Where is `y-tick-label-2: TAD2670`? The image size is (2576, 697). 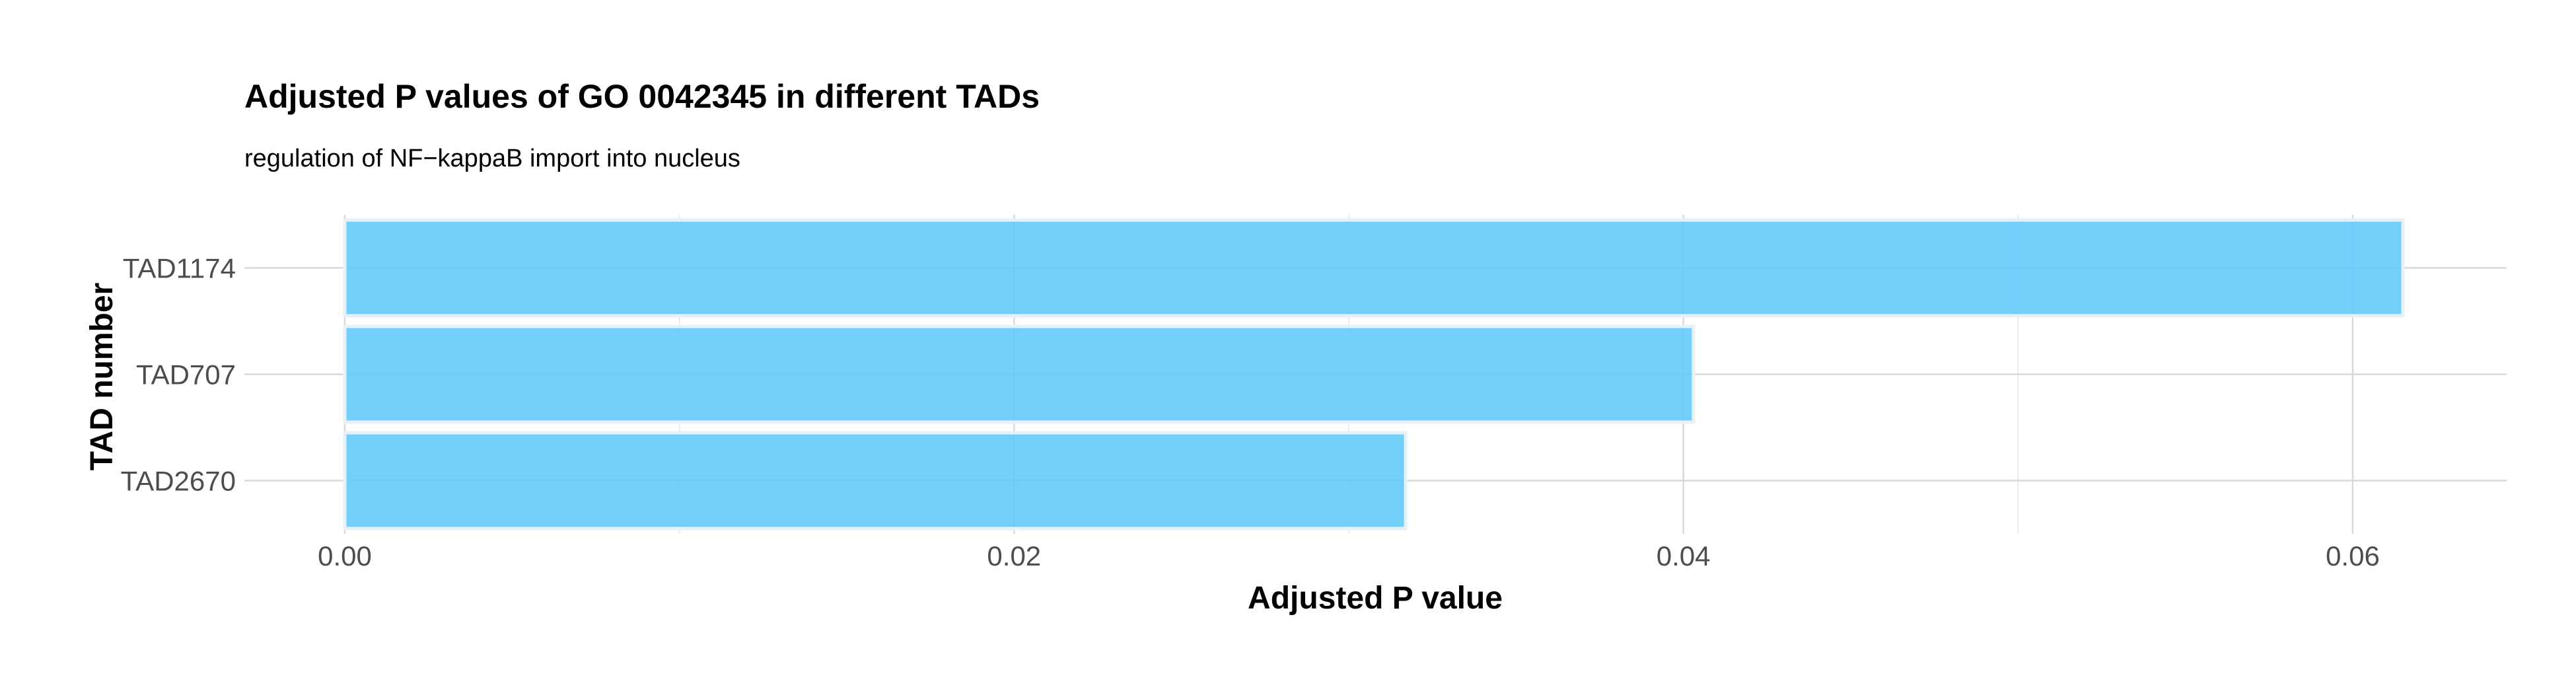 y-tick-label-2: TAD2670 is located at coordinates (179, 482).